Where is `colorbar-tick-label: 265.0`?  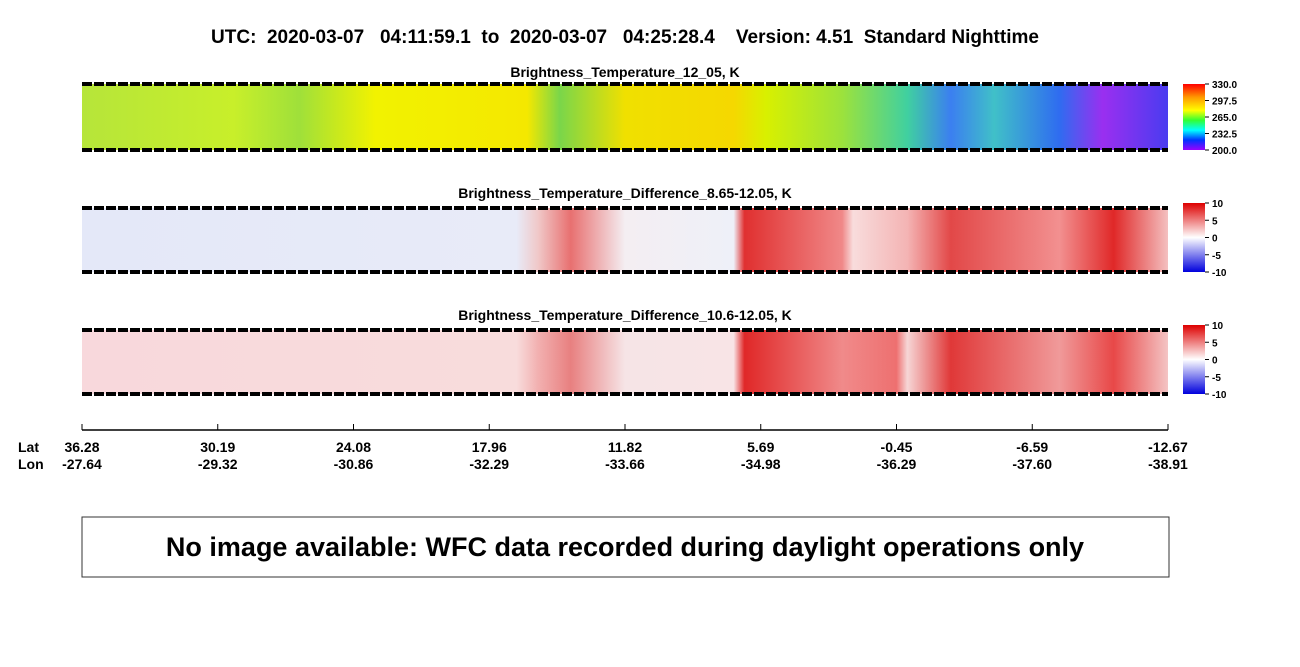
colorbar-tick-label: 265.0 is located at coordinates (1224, 118).